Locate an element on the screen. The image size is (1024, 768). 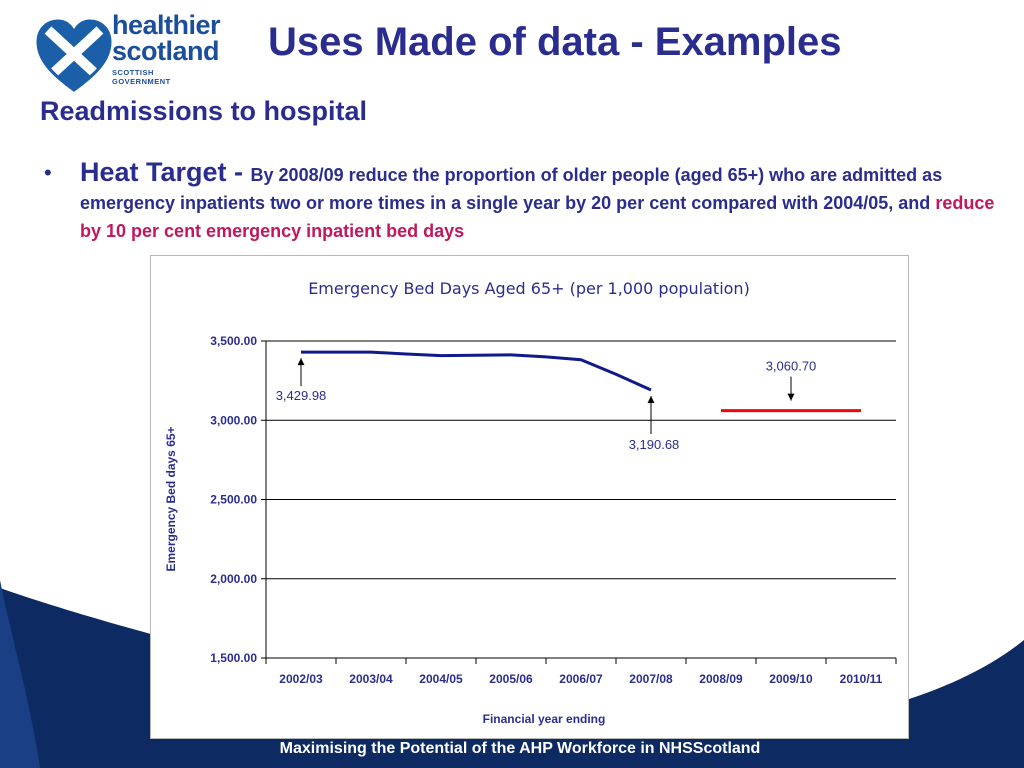
logo-line-government: SCOTTISH GOVERNMENT is located at coordinates (141, 77).